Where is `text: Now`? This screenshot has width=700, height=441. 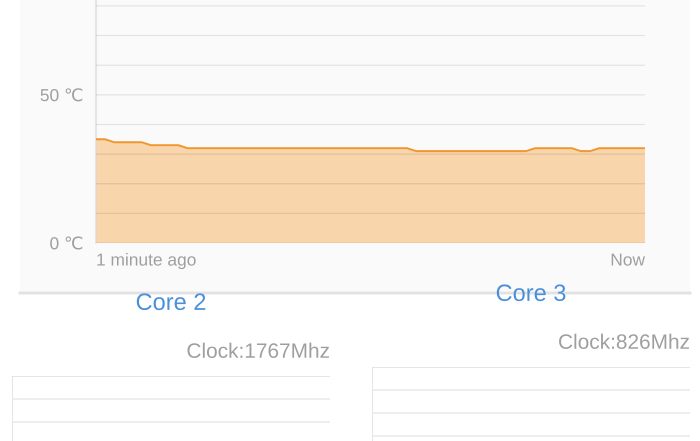
text: Now is located at coordinates (629, 260).